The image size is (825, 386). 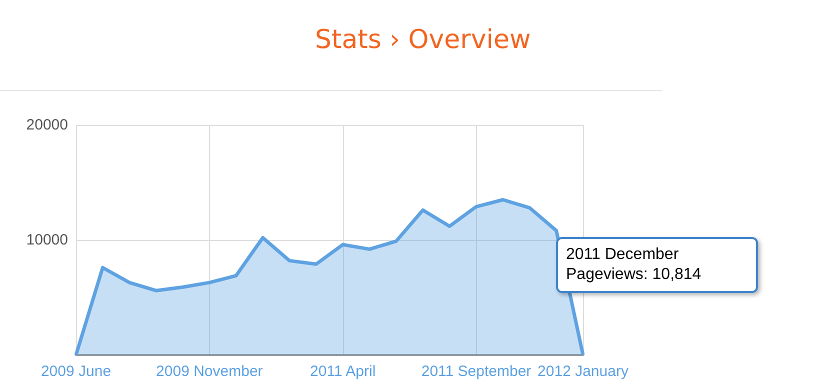 What do you see at coordinates (476, 371) in the screenshot?
I see `x-tick-label: 2011 September` at bounding box center [476, 371].